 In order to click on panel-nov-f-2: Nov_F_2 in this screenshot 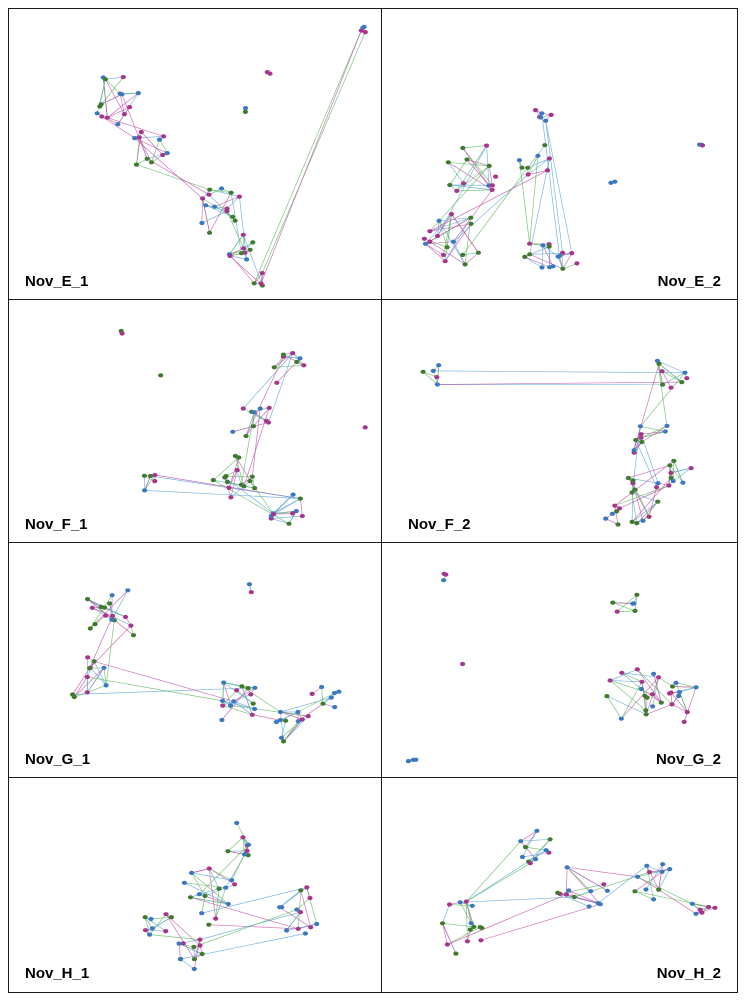, I will do `click(559, 421)`.